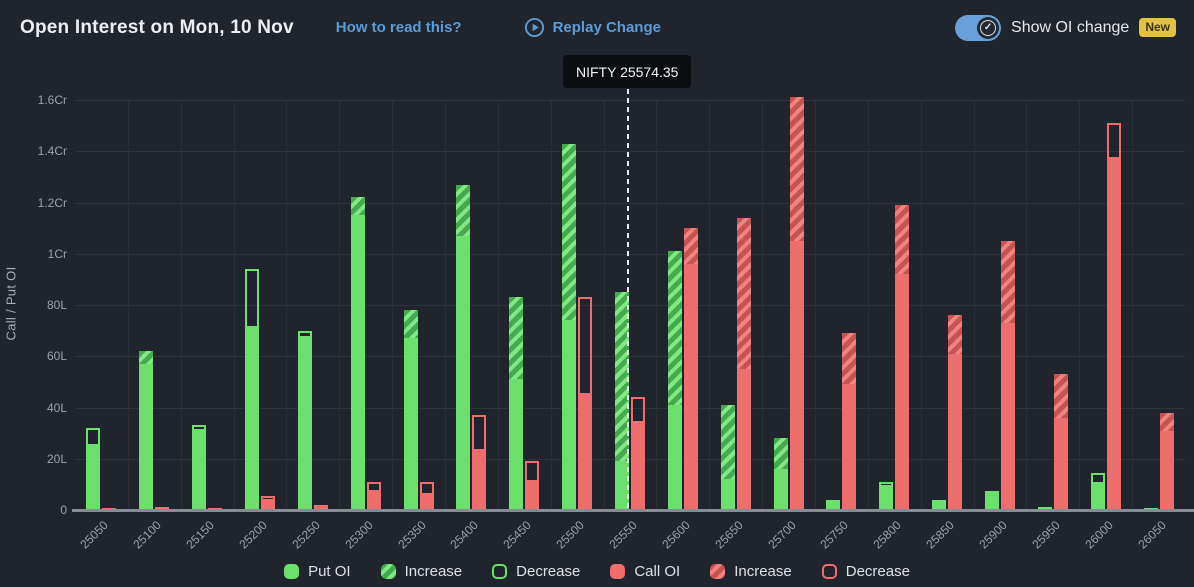  Describe the element at coordinates (988, 27) in the screenshot. I see `check-icon: ✓` at that location.